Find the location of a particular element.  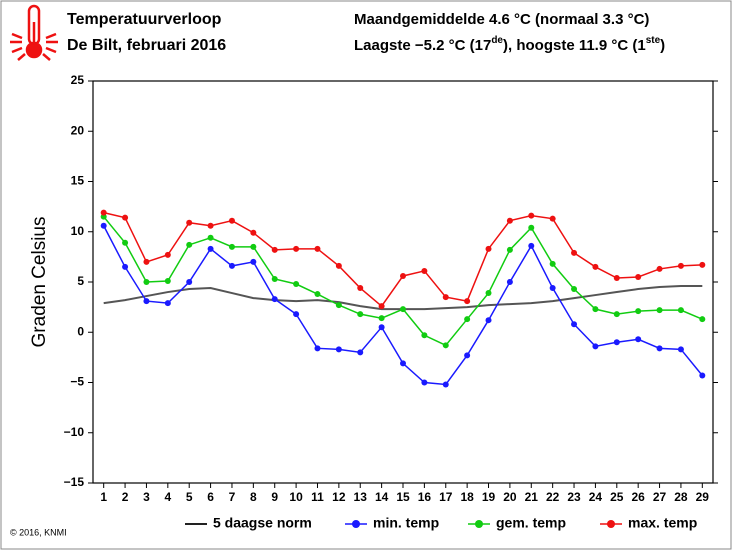

x-tick-label: 11 is located at coordinates (317, 497).